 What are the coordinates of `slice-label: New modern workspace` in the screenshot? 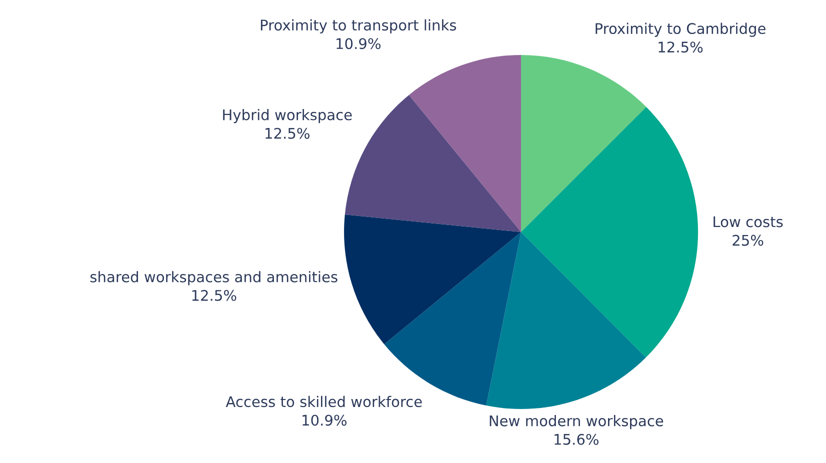 It's located at (577, 422).